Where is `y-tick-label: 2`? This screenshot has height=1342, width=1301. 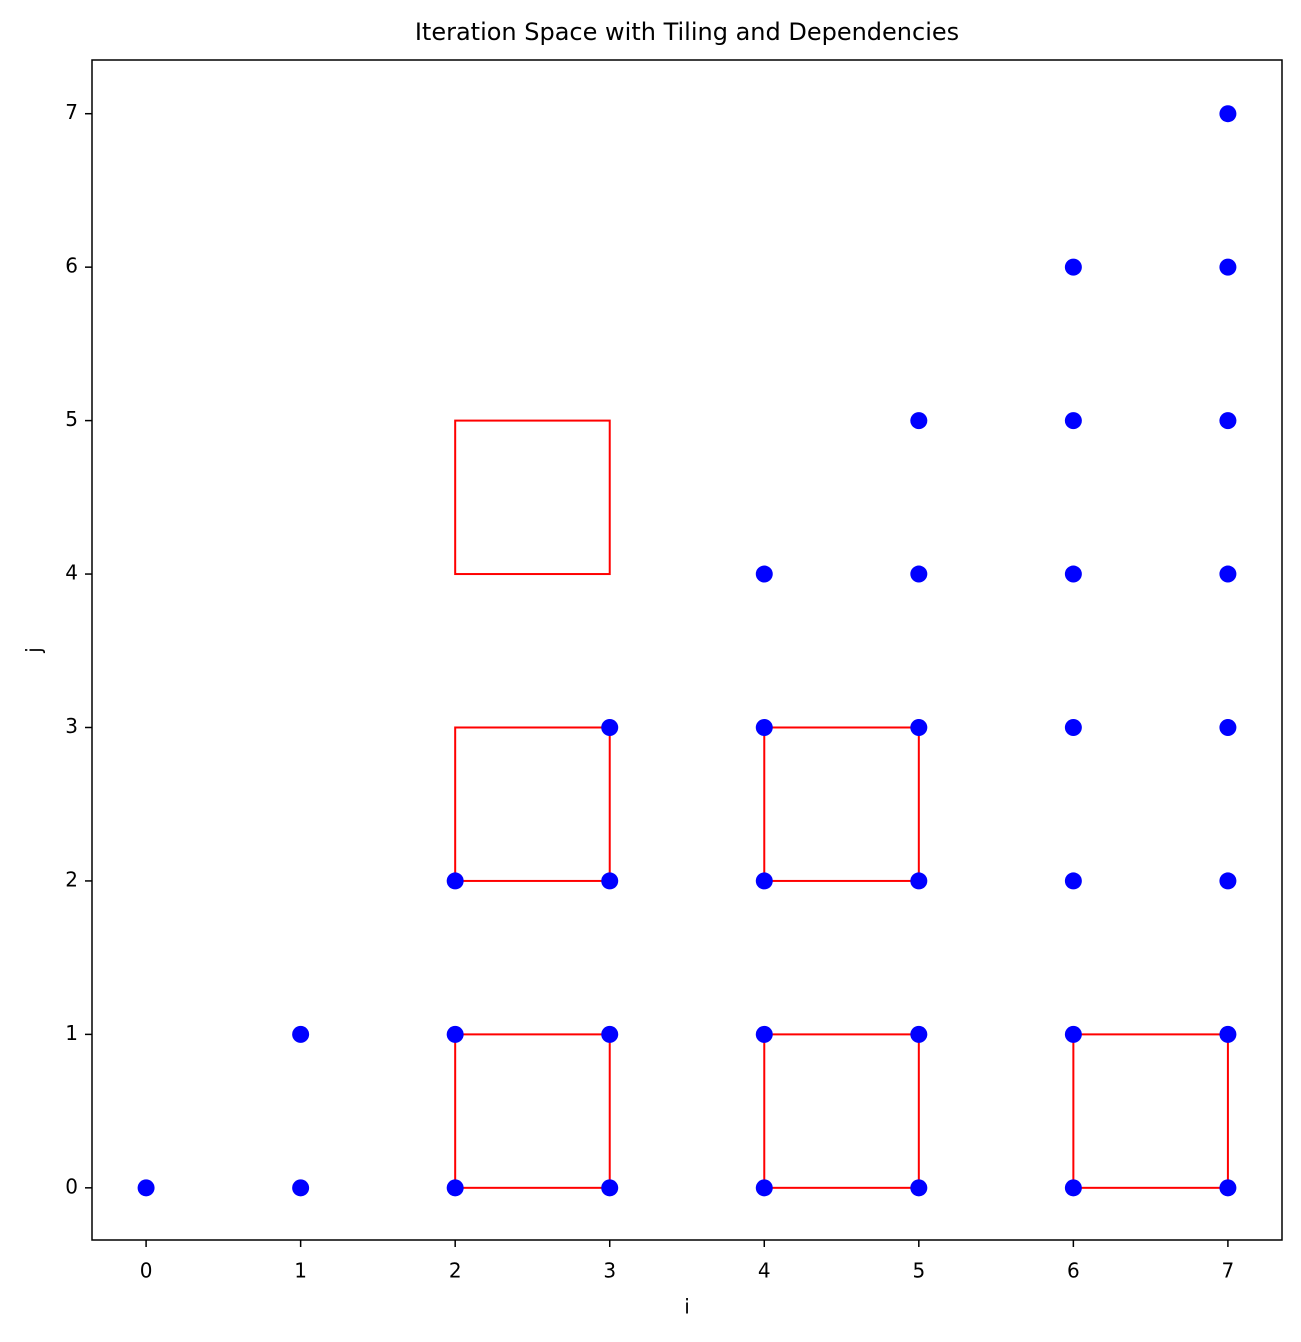
y-tick-label: 2 is located at coordinates (71, 879).